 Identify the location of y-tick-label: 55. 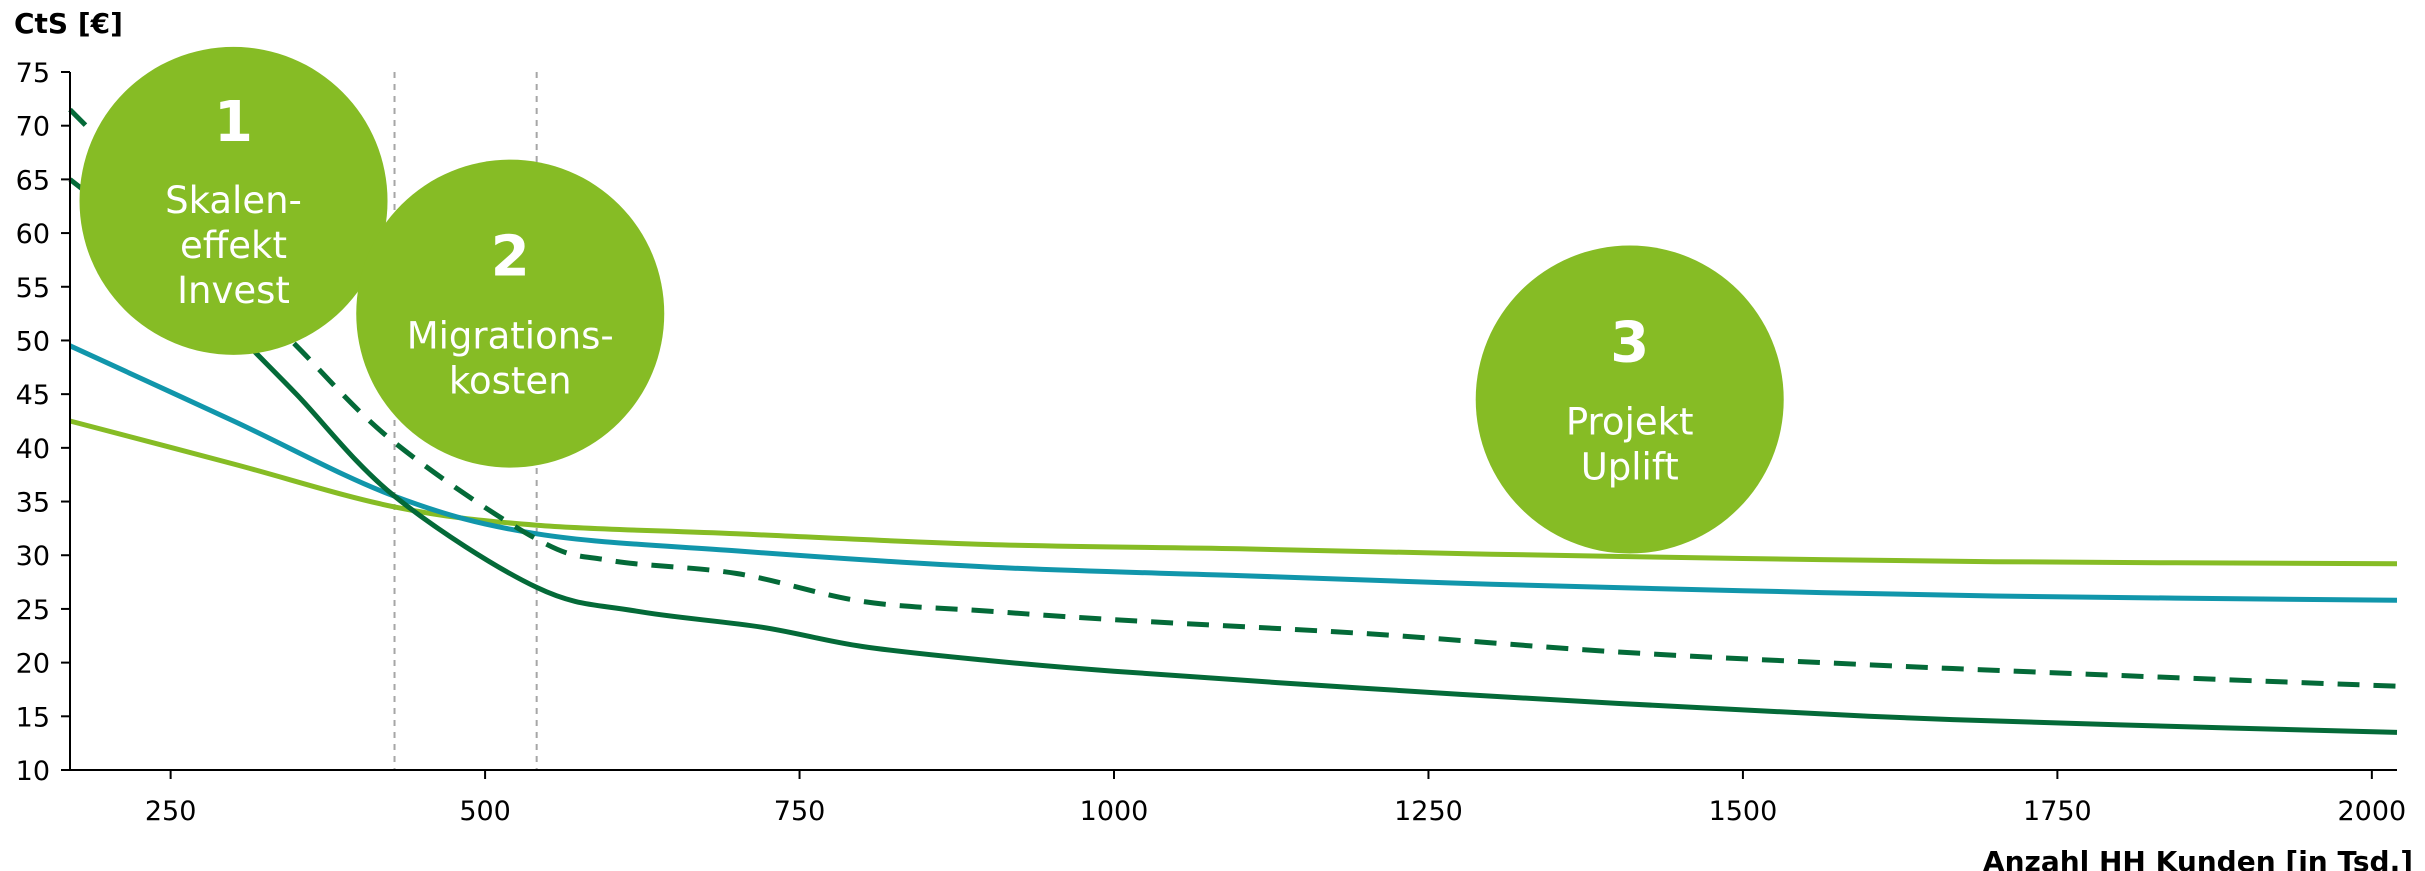
(33, 288).